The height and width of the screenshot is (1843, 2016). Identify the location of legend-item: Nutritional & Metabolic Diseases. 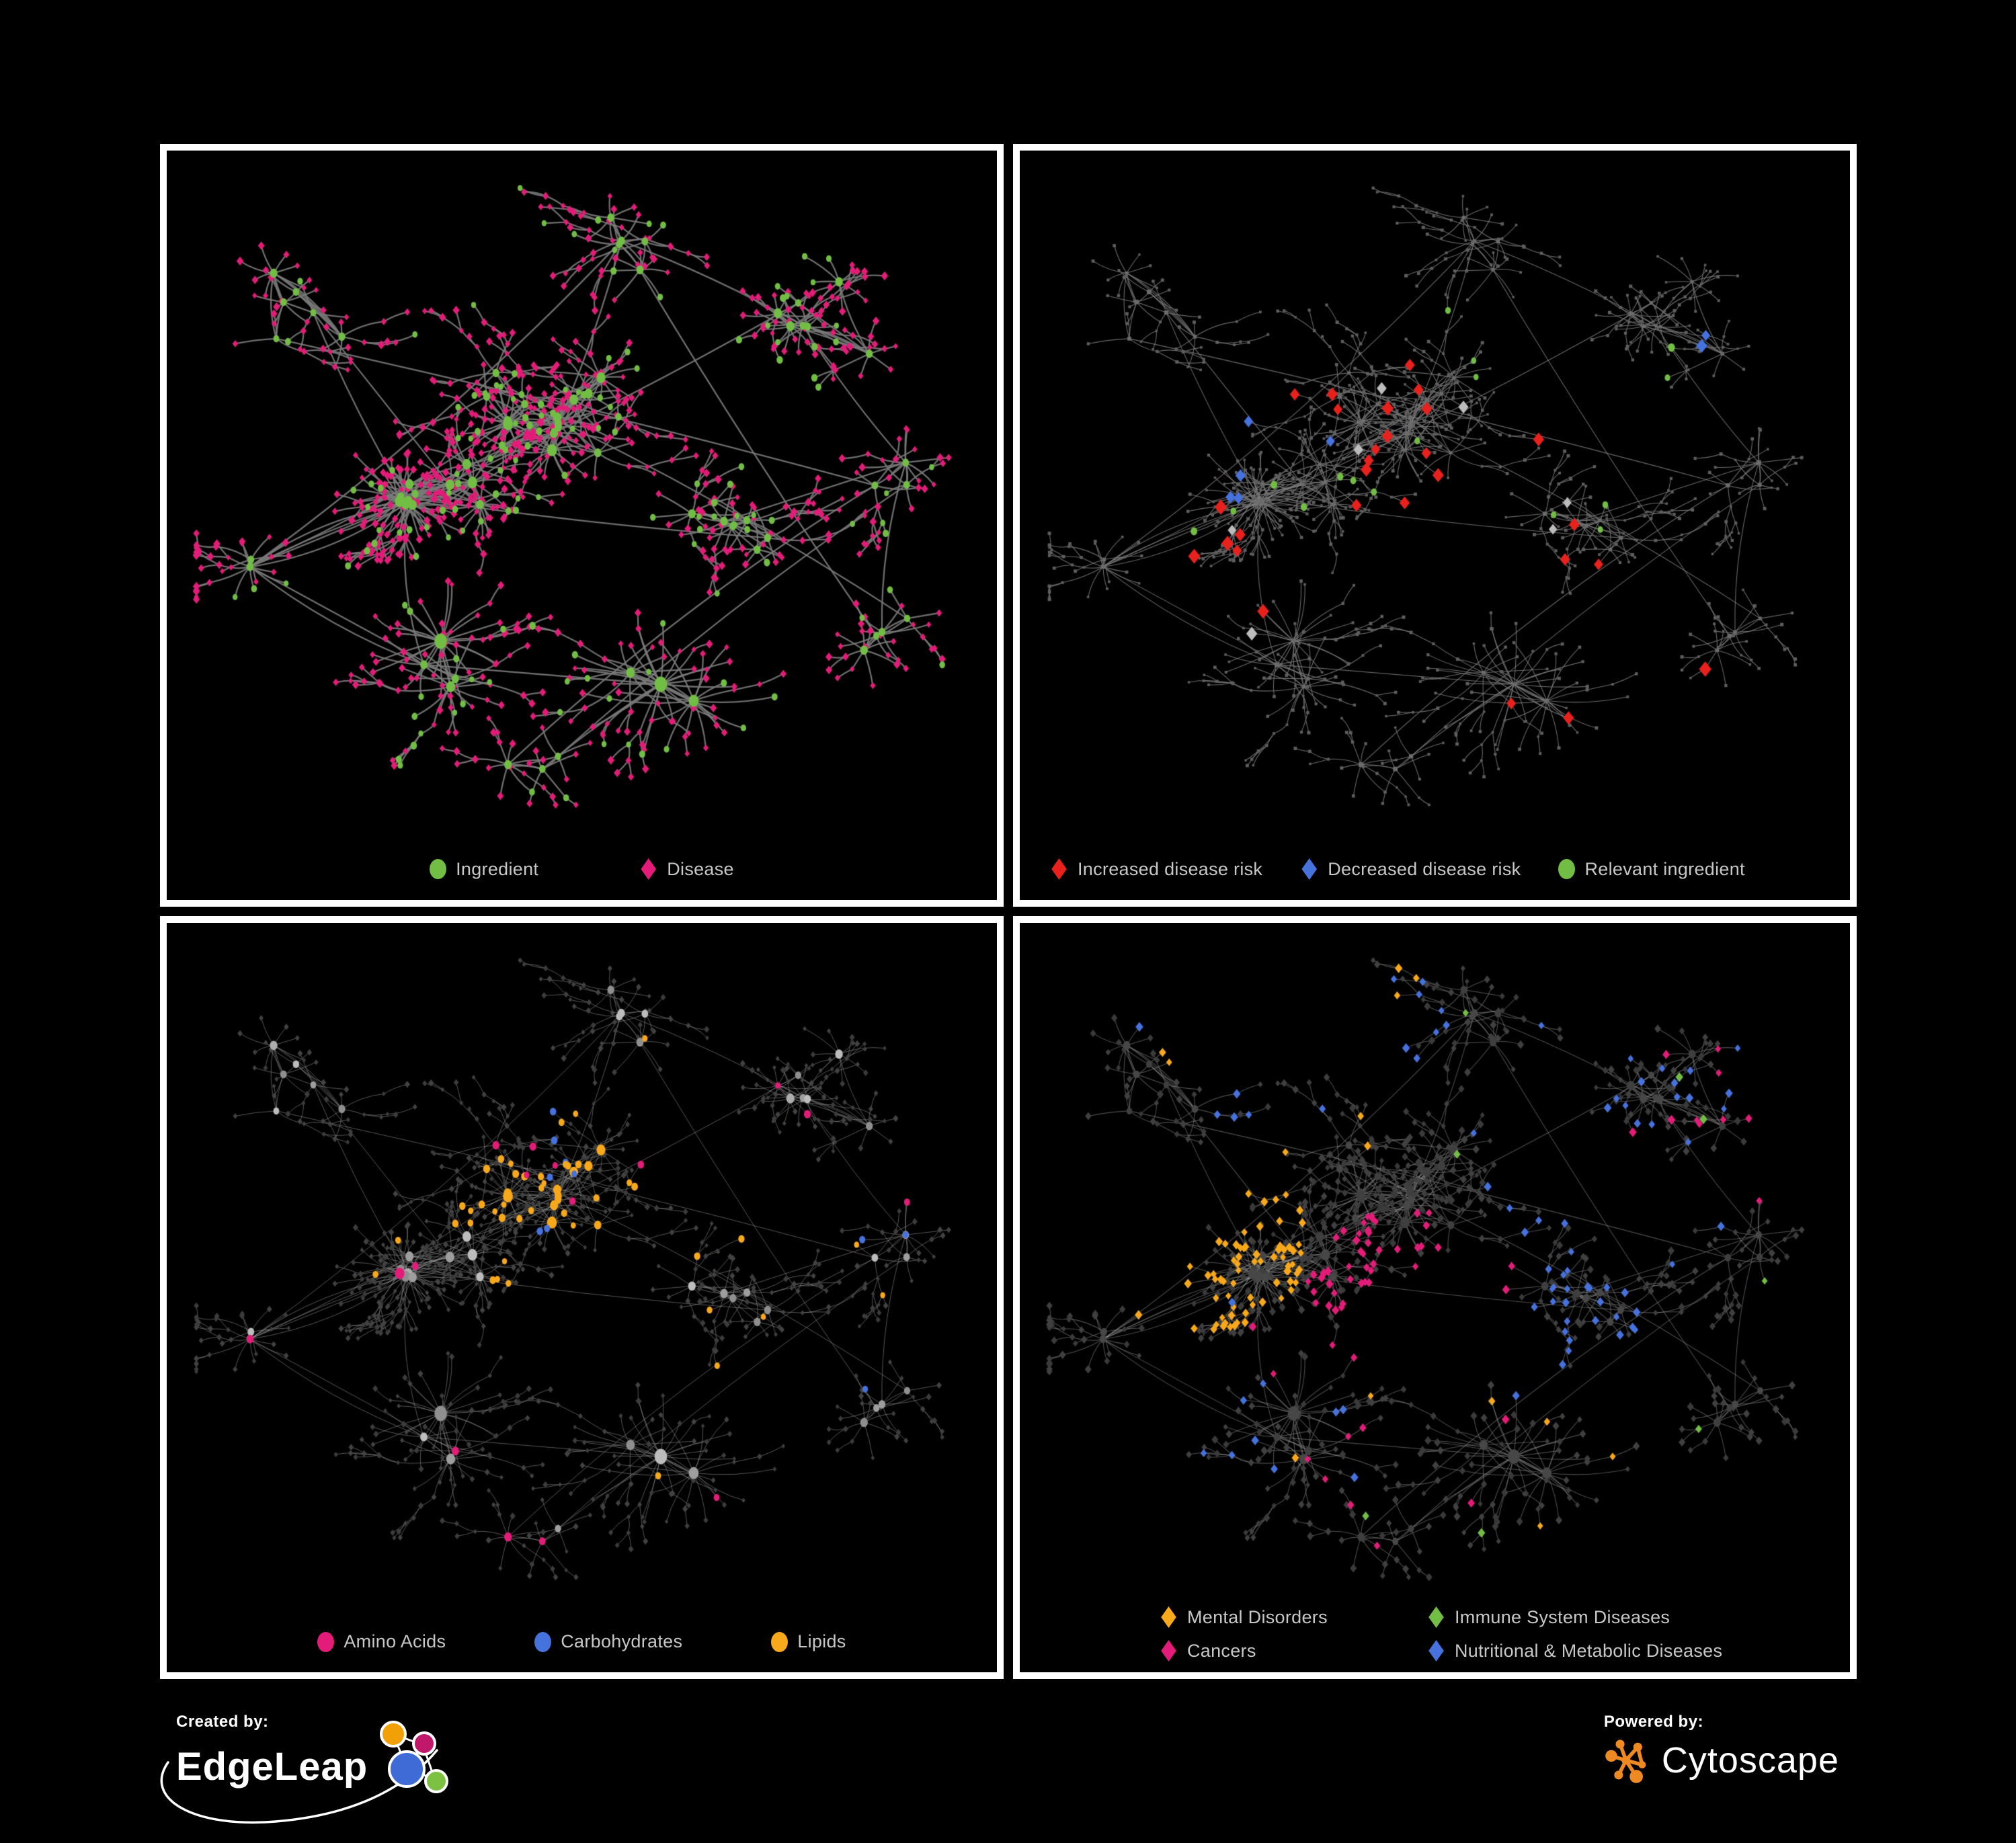
(1574, 1651).